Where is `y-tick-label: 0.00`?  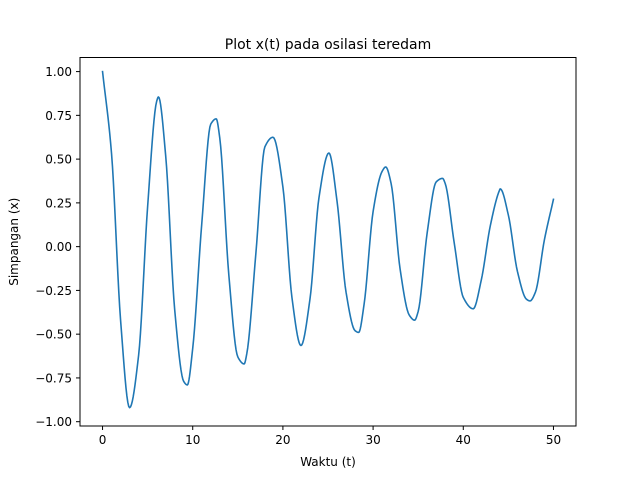
y-tick-label: 0.00 is located at coordinates (58, 247).